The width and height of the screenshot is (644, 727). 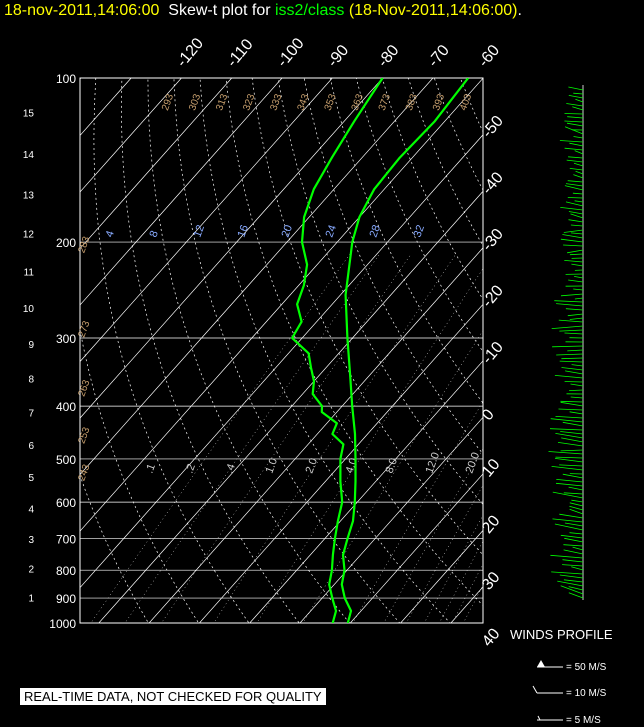 What do you see at coordinates (338, 56) in the screenshot?
I see `isotherm-label: -90` at bounding box center [338, 56].